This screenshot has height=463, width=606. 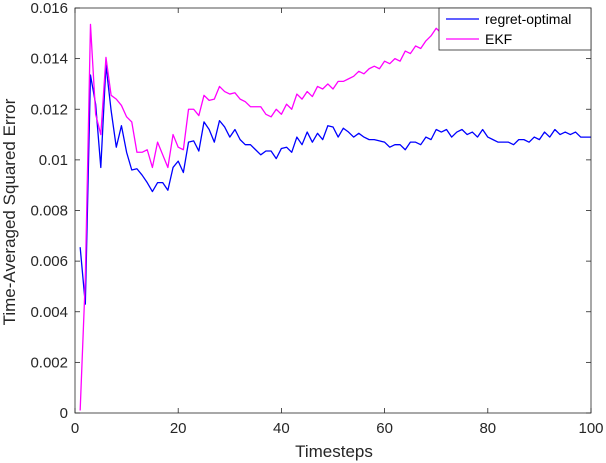 I want to click on x-axis-label: Timesteps, so click(x=334, y=451).